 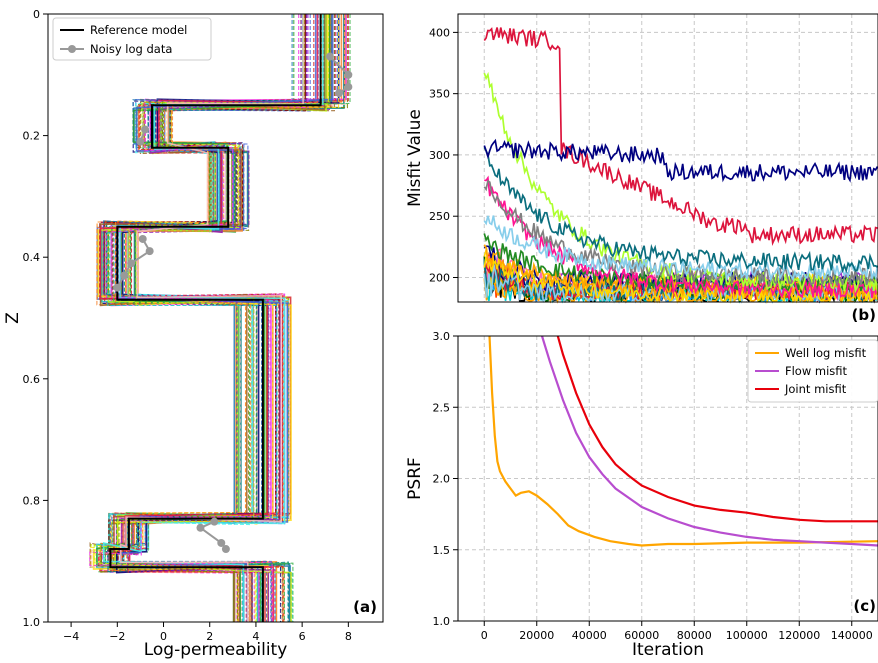 I want to click on legend-noisy-log-marker, so click(x=72, y=49).